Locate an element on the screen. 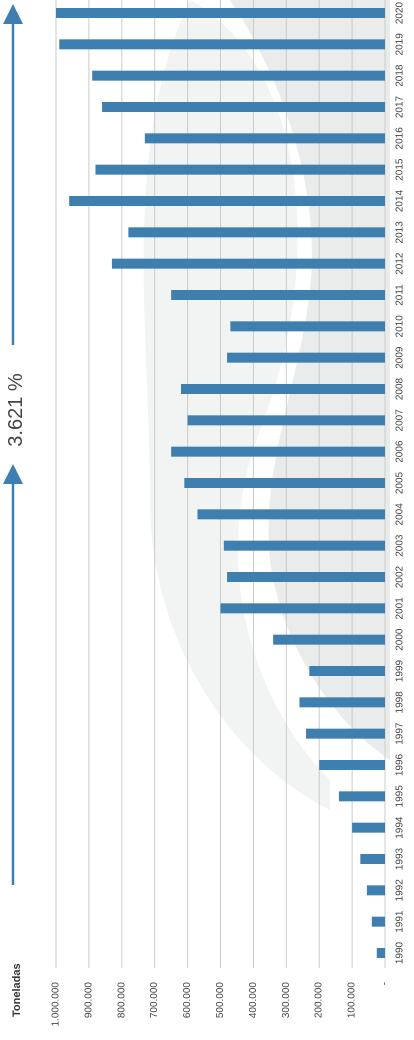 Image resolution: width=414 pixels, height=1040 pixels. bar-2007 is located at coordinates (286, 420).